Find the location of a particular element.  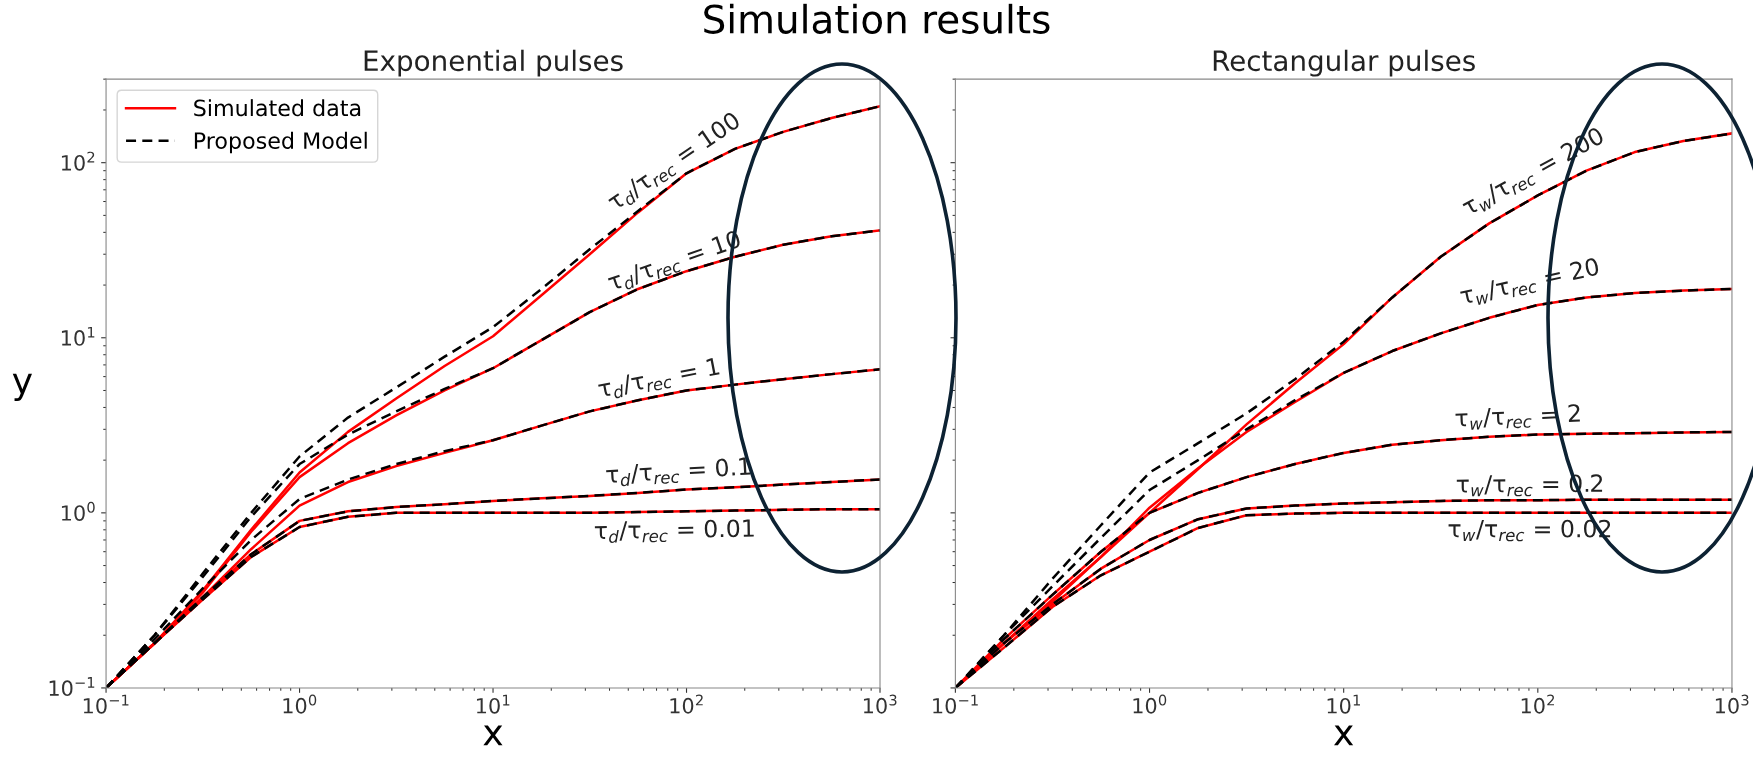

annotation: τ$_{d}$/τ$_{rec}$ = 100 is located at coordinates (674, 162).